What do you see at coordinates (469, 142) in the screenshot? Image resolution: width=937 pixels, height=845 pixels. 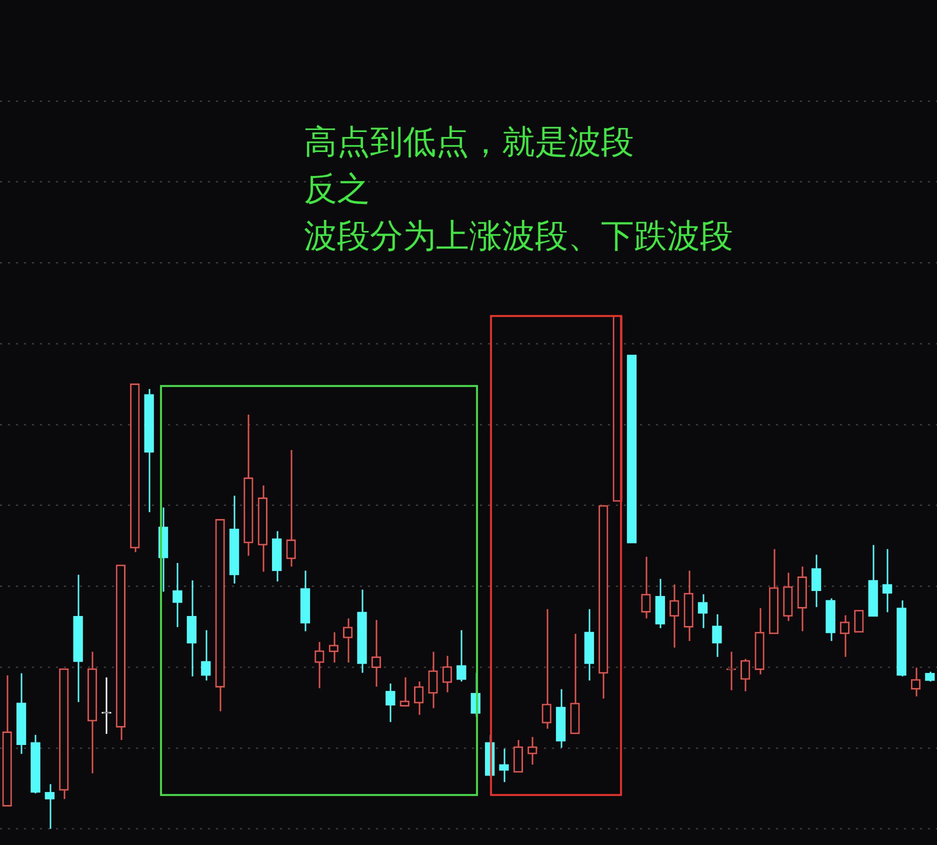 I see `text: 高点到低点，就是波段` at bounding box center [469, 142].